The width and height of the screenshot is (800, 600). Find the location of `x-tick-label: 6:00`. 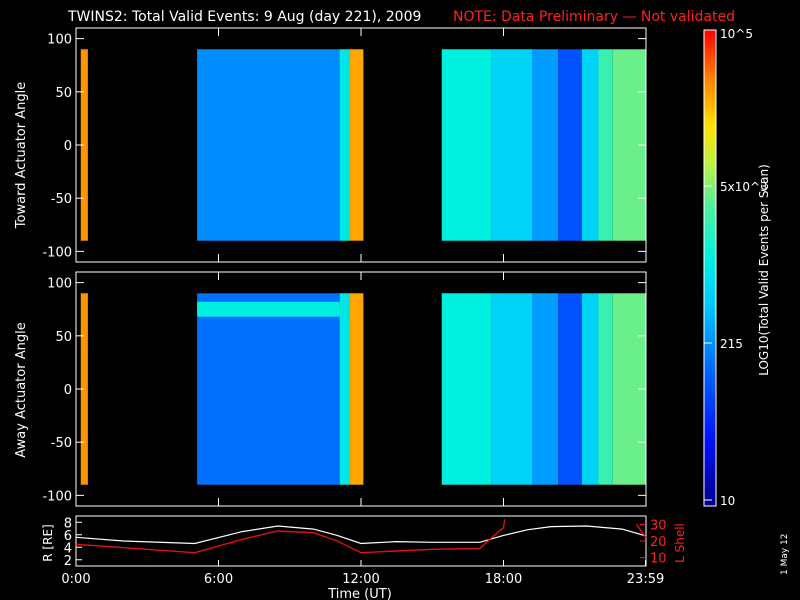

x-tick-label: 6:00 is located at coordinates (218, 579).